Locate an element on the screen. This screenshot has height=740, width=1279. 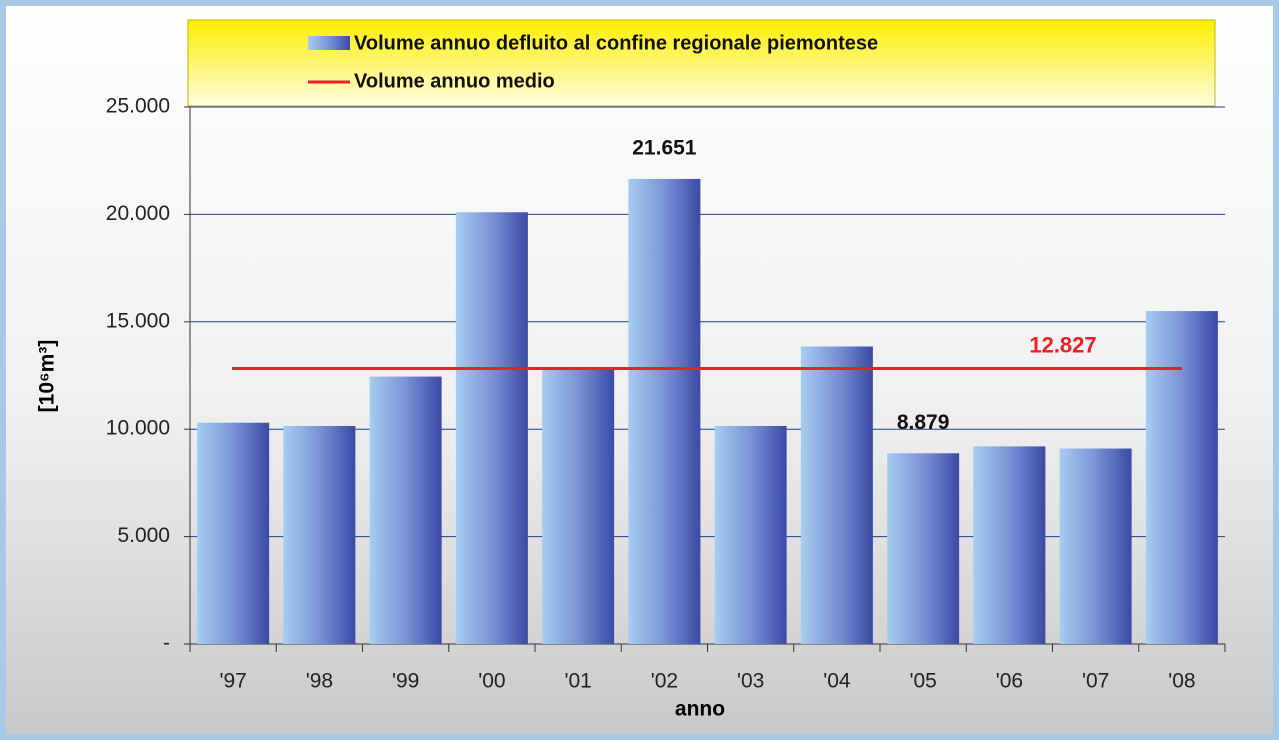
x-tick-label: '03 is located at coordinates (750, 681).